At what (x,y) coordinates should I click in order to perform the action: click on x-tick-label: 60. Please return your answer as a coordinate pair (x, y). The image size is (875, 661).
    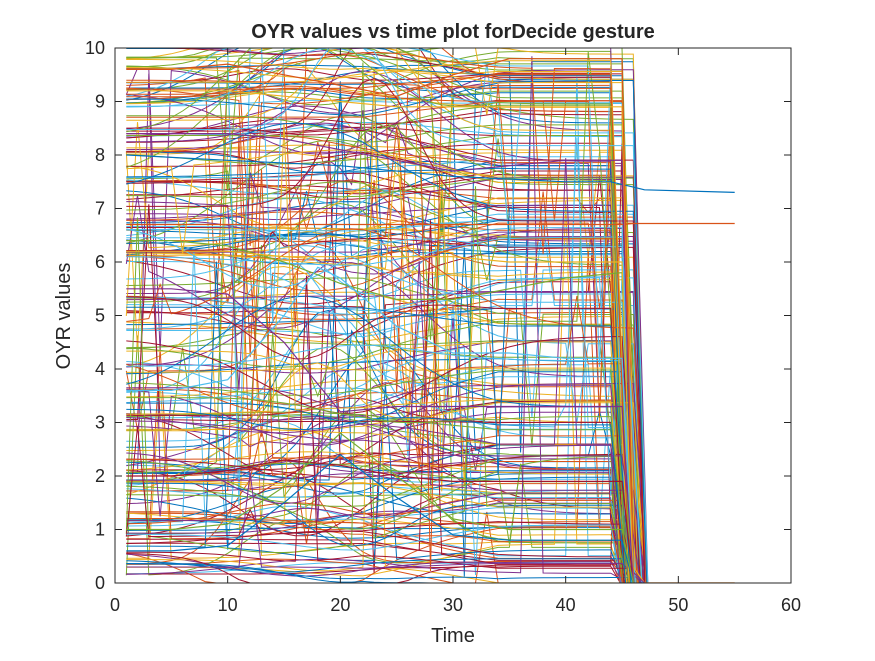
    Looking at the image, I should click on (791, 605).